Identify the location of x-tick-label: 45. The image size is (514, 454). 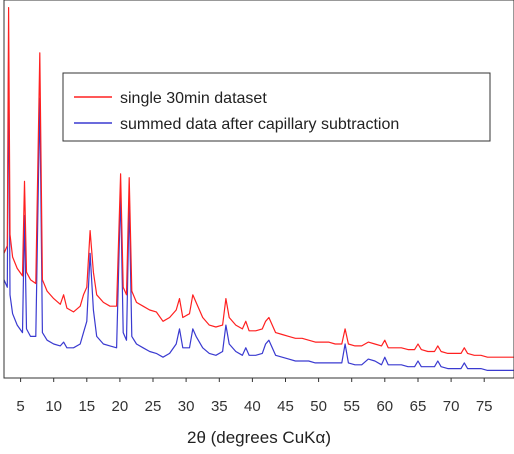
(285, 406).